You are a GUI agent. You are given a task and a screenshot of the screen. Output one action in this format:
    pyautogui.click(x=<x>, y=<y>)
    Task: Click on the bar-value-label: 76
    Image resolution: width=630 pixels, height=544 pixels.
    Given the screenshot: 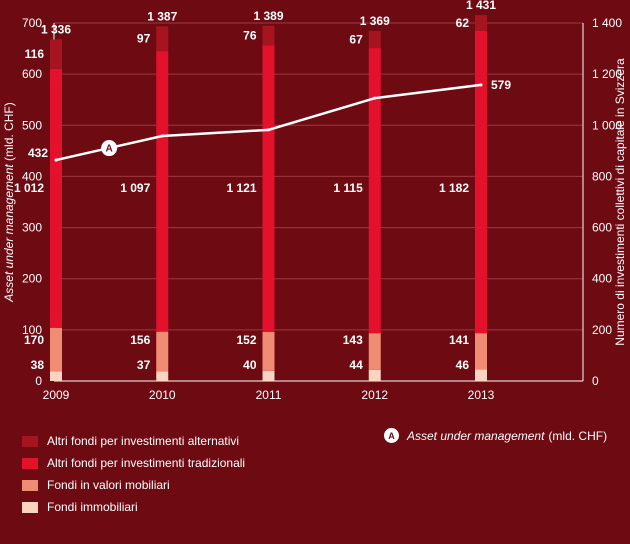 What is the action you would take?
    pyautogui.click(x=250, y=36)
    